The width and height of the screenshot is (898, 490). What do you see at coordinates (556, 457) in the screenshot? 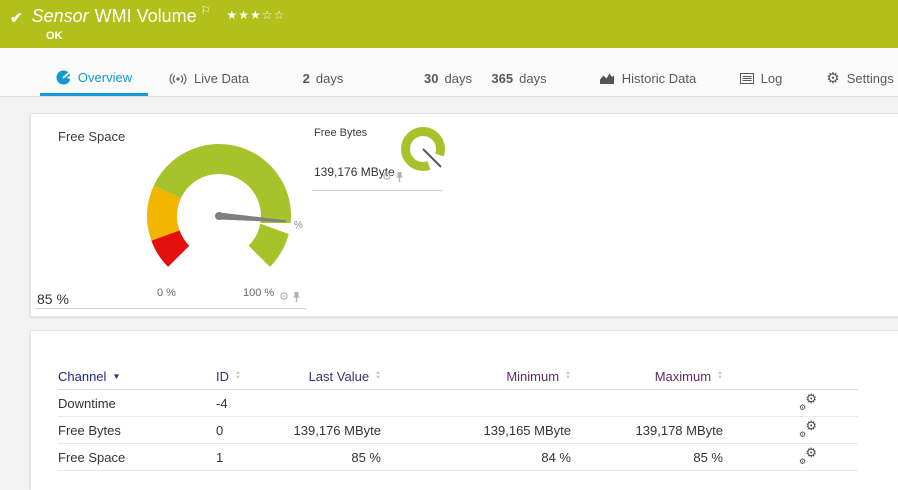
I see `channel-minimum: 84 %` at bounding box center [556, 457].